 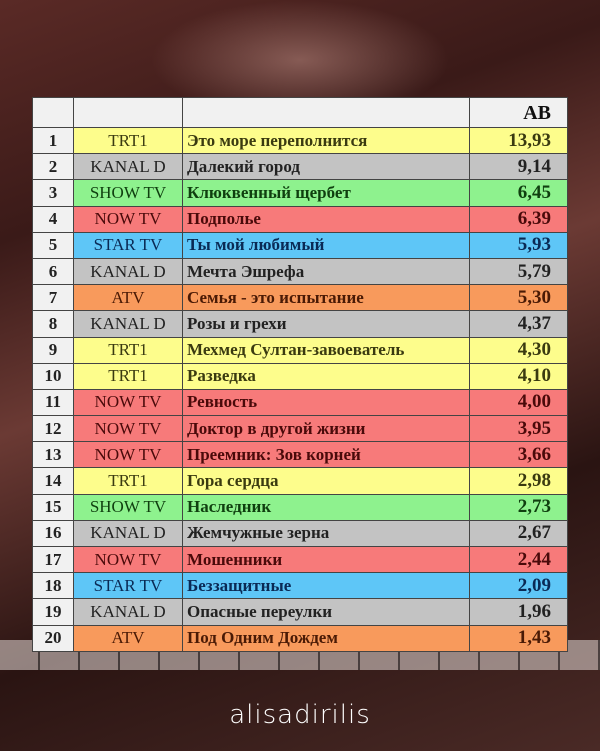 What do you see at coordinates (326, 586) in the screenshot?
I see `title-cell: Беззащитные` at bounding box center [326, 586].